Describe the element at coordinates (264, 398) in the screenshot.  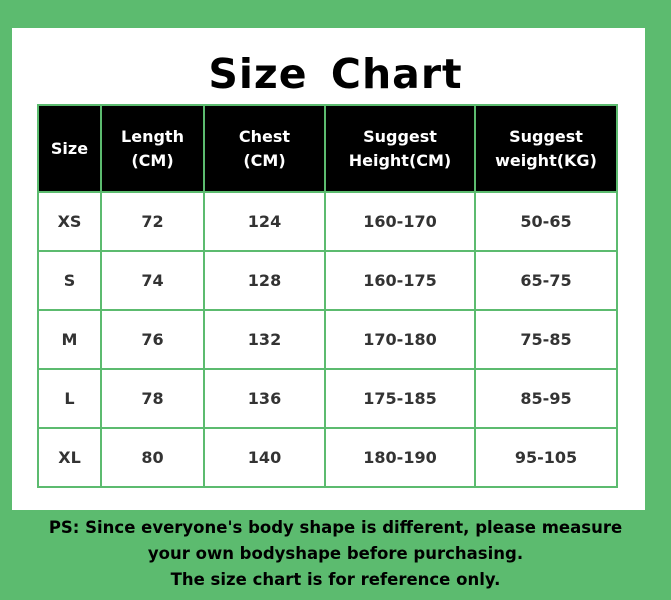
I see `table-cell: 136` at that location.